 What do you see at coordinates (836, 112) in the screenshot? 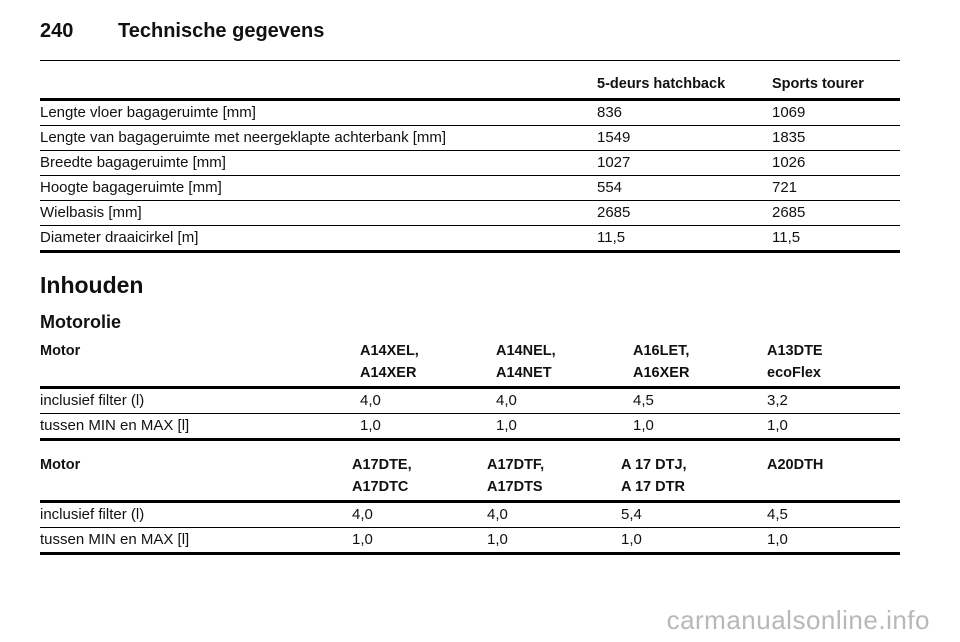
I see `cell-value: 1069` at bounding box center [836, 112].